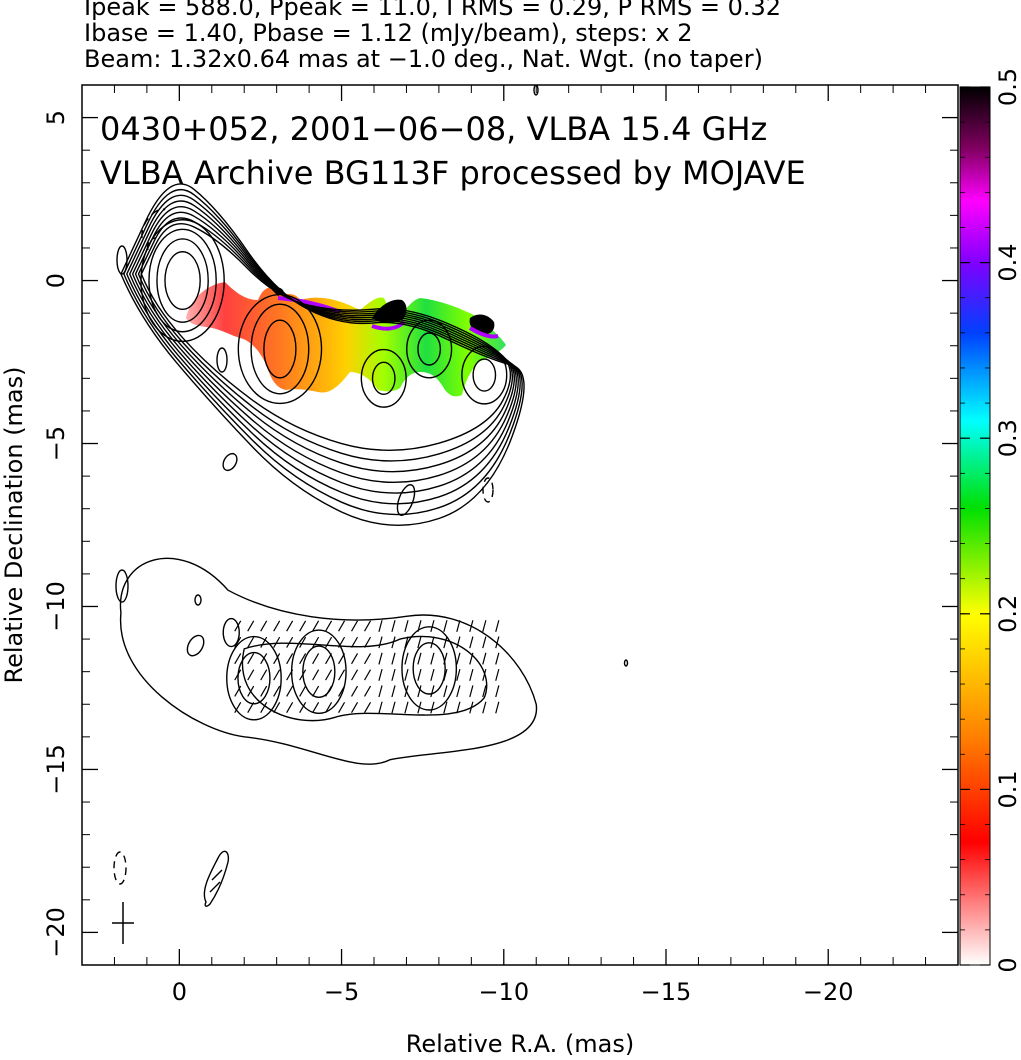 This screenshot has width=1021, height=1060. I want to click on y-axis-label: Relative Declination (mas), so click(14, 524).